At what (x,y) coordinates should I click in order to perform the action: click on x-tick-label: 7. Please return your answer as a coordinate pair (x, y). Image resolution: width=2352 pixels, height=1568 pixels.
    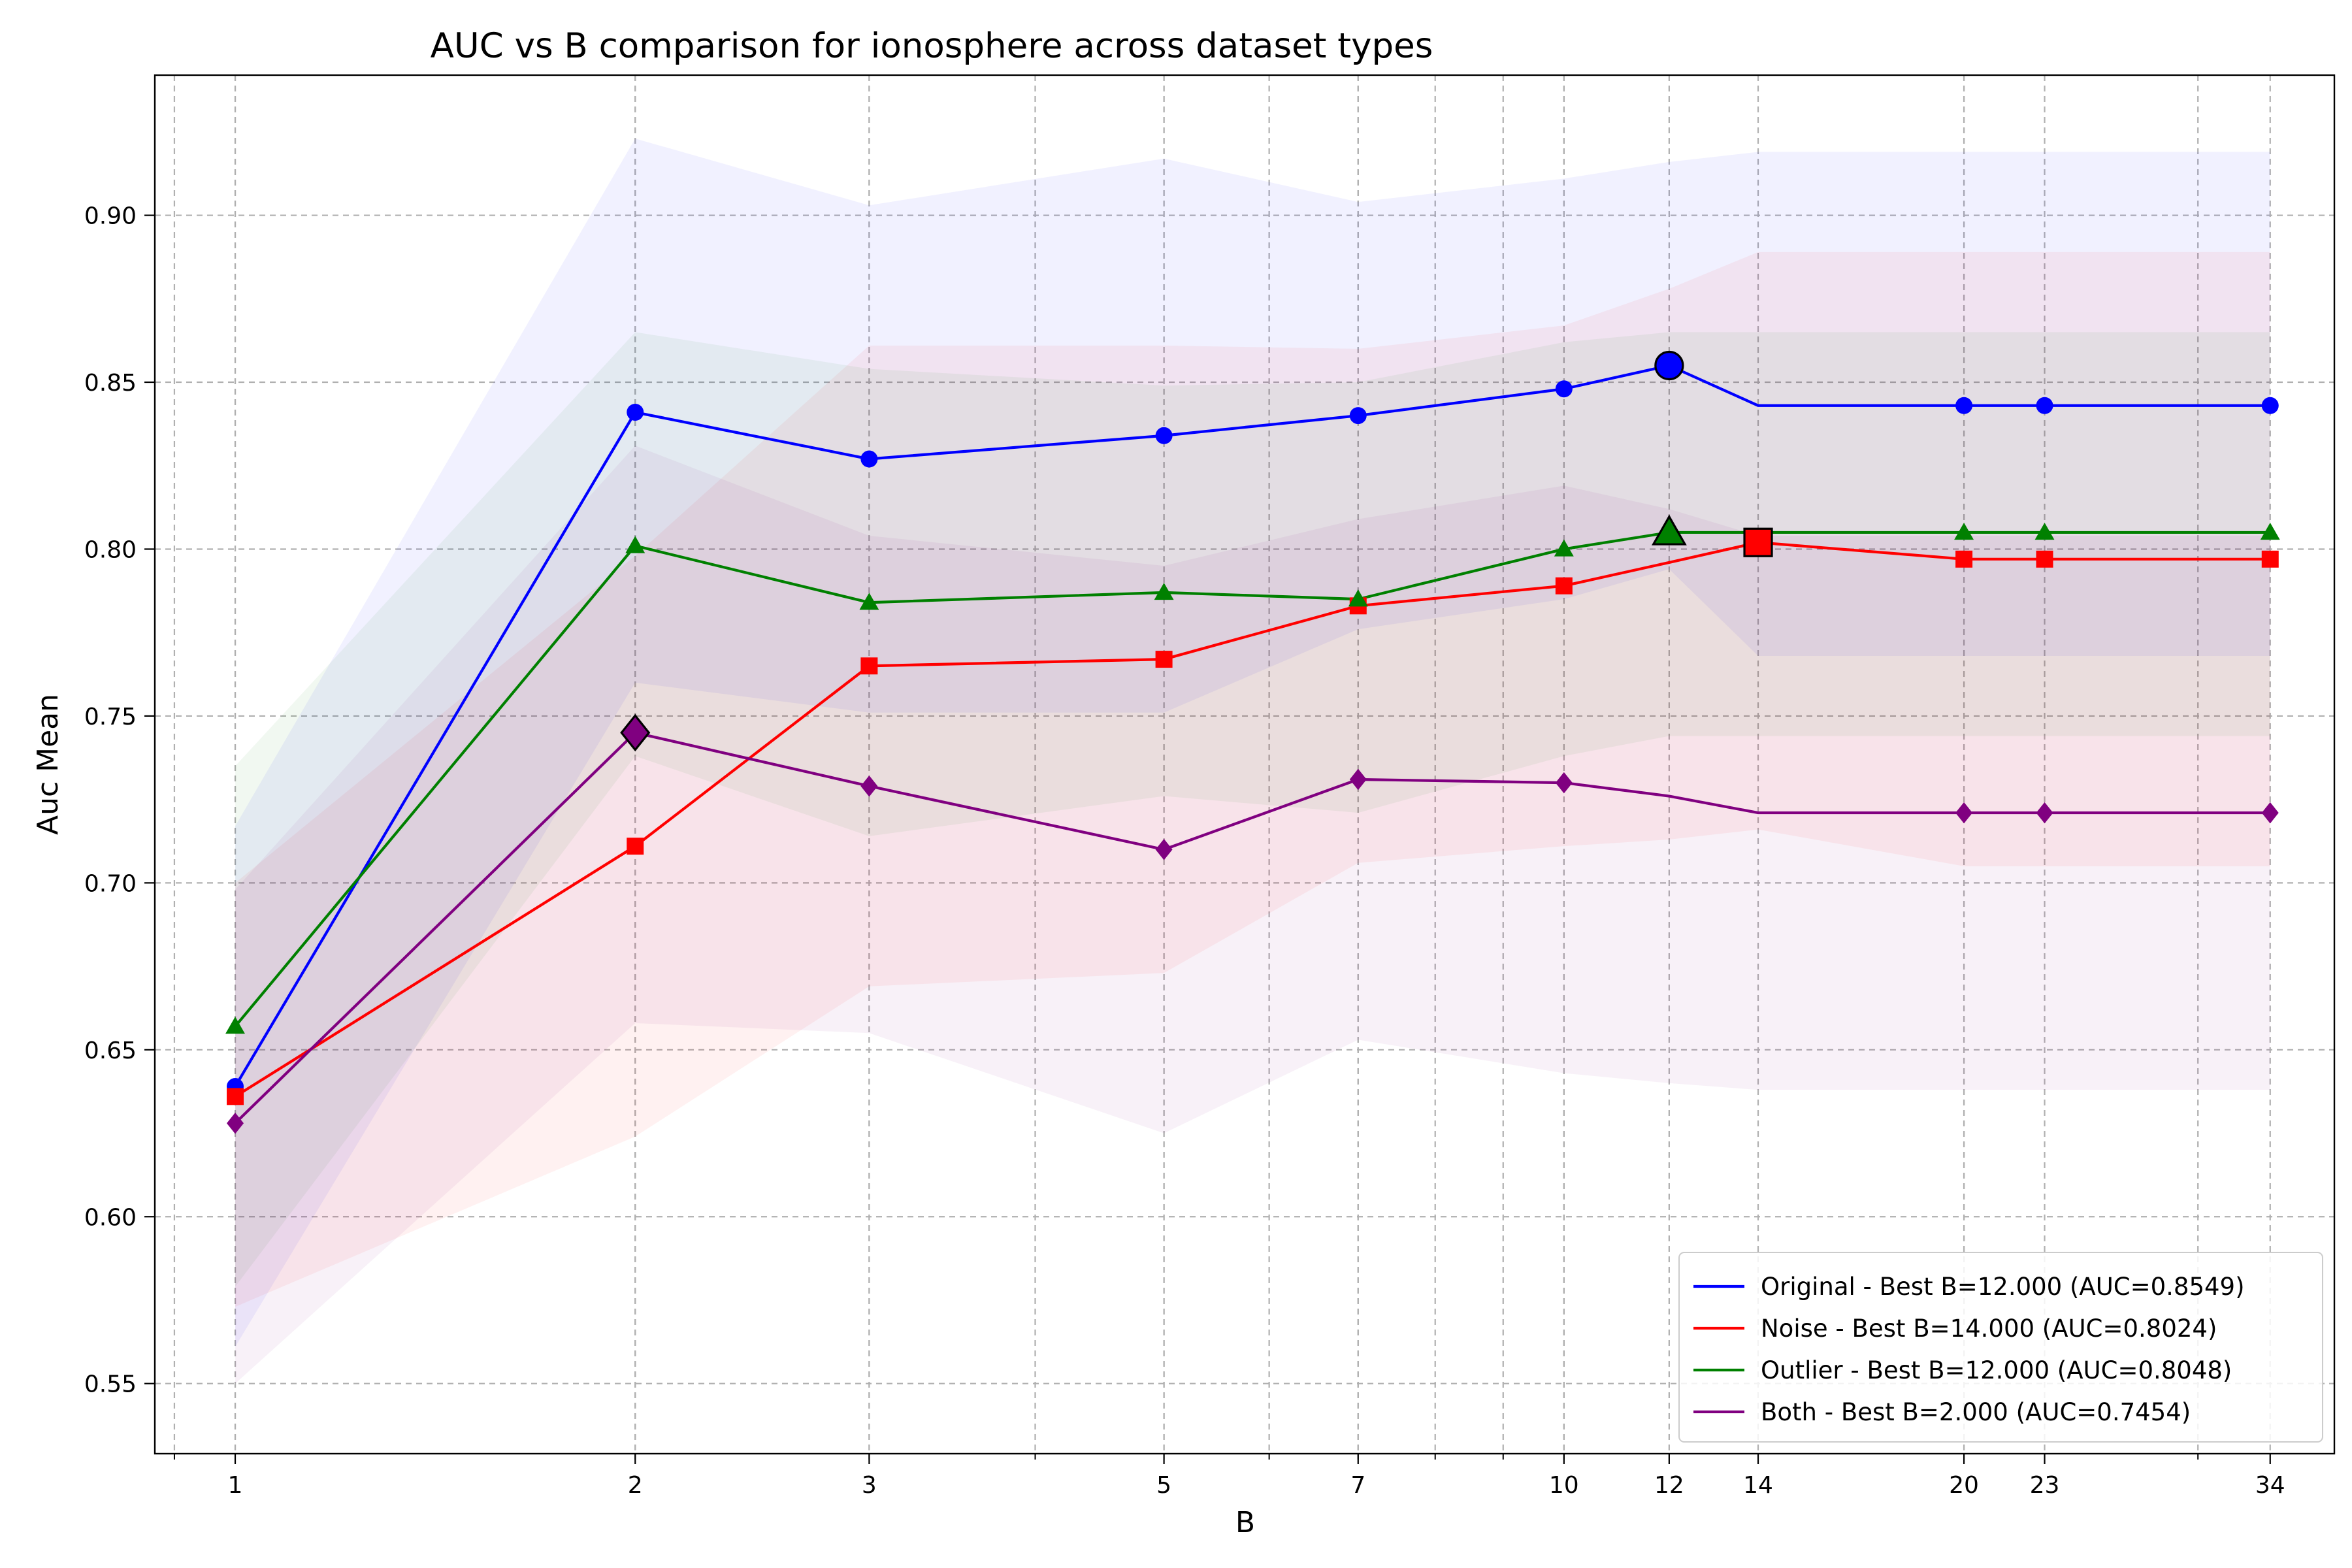
    Looking at the image, I should click on (1357, 1485).